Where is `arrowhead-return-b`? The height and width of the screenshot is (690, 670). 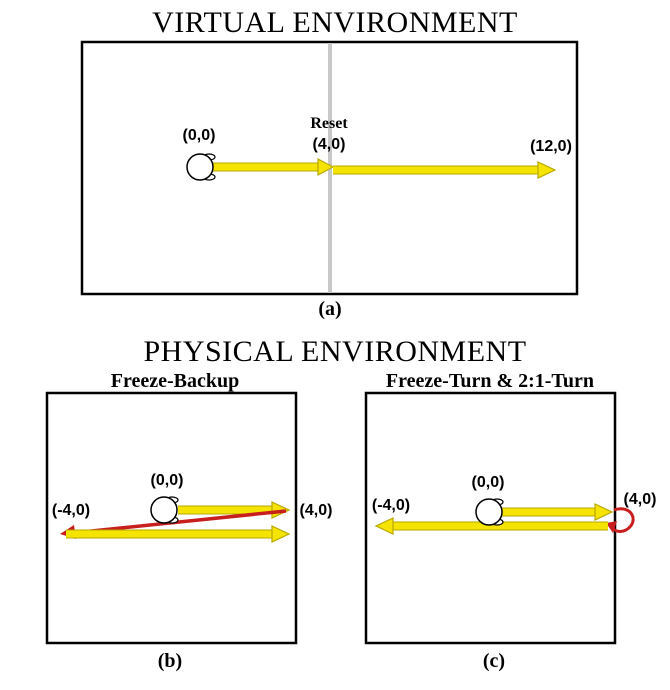 arrowhead-return-b is located at coordinates (281, 534).